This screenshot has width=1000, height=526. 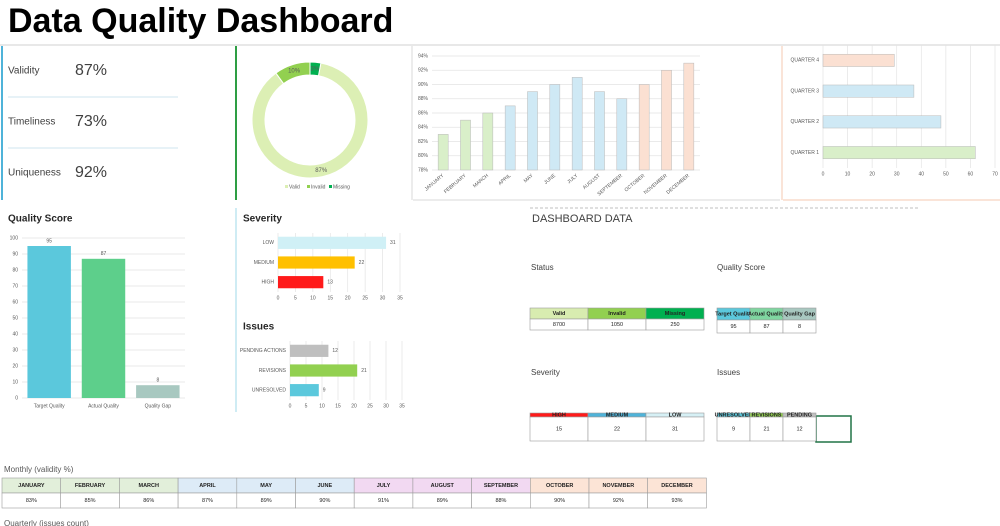 I want to click on x-tick-label: 50, so click(x=946, y=174).